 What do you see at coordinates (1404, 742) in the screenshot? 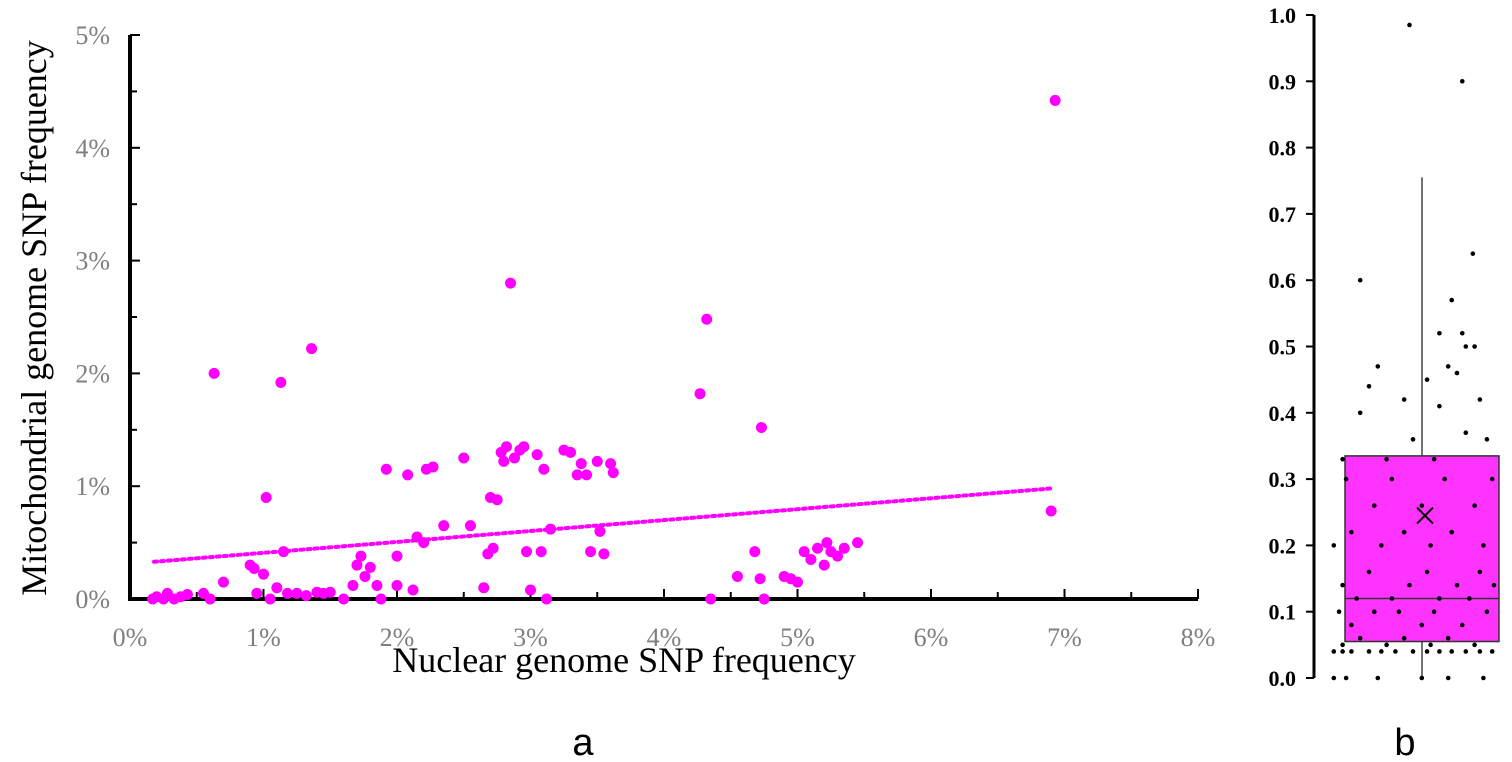
I see `panel-b-label: b` at bounding box center [1404, 742].